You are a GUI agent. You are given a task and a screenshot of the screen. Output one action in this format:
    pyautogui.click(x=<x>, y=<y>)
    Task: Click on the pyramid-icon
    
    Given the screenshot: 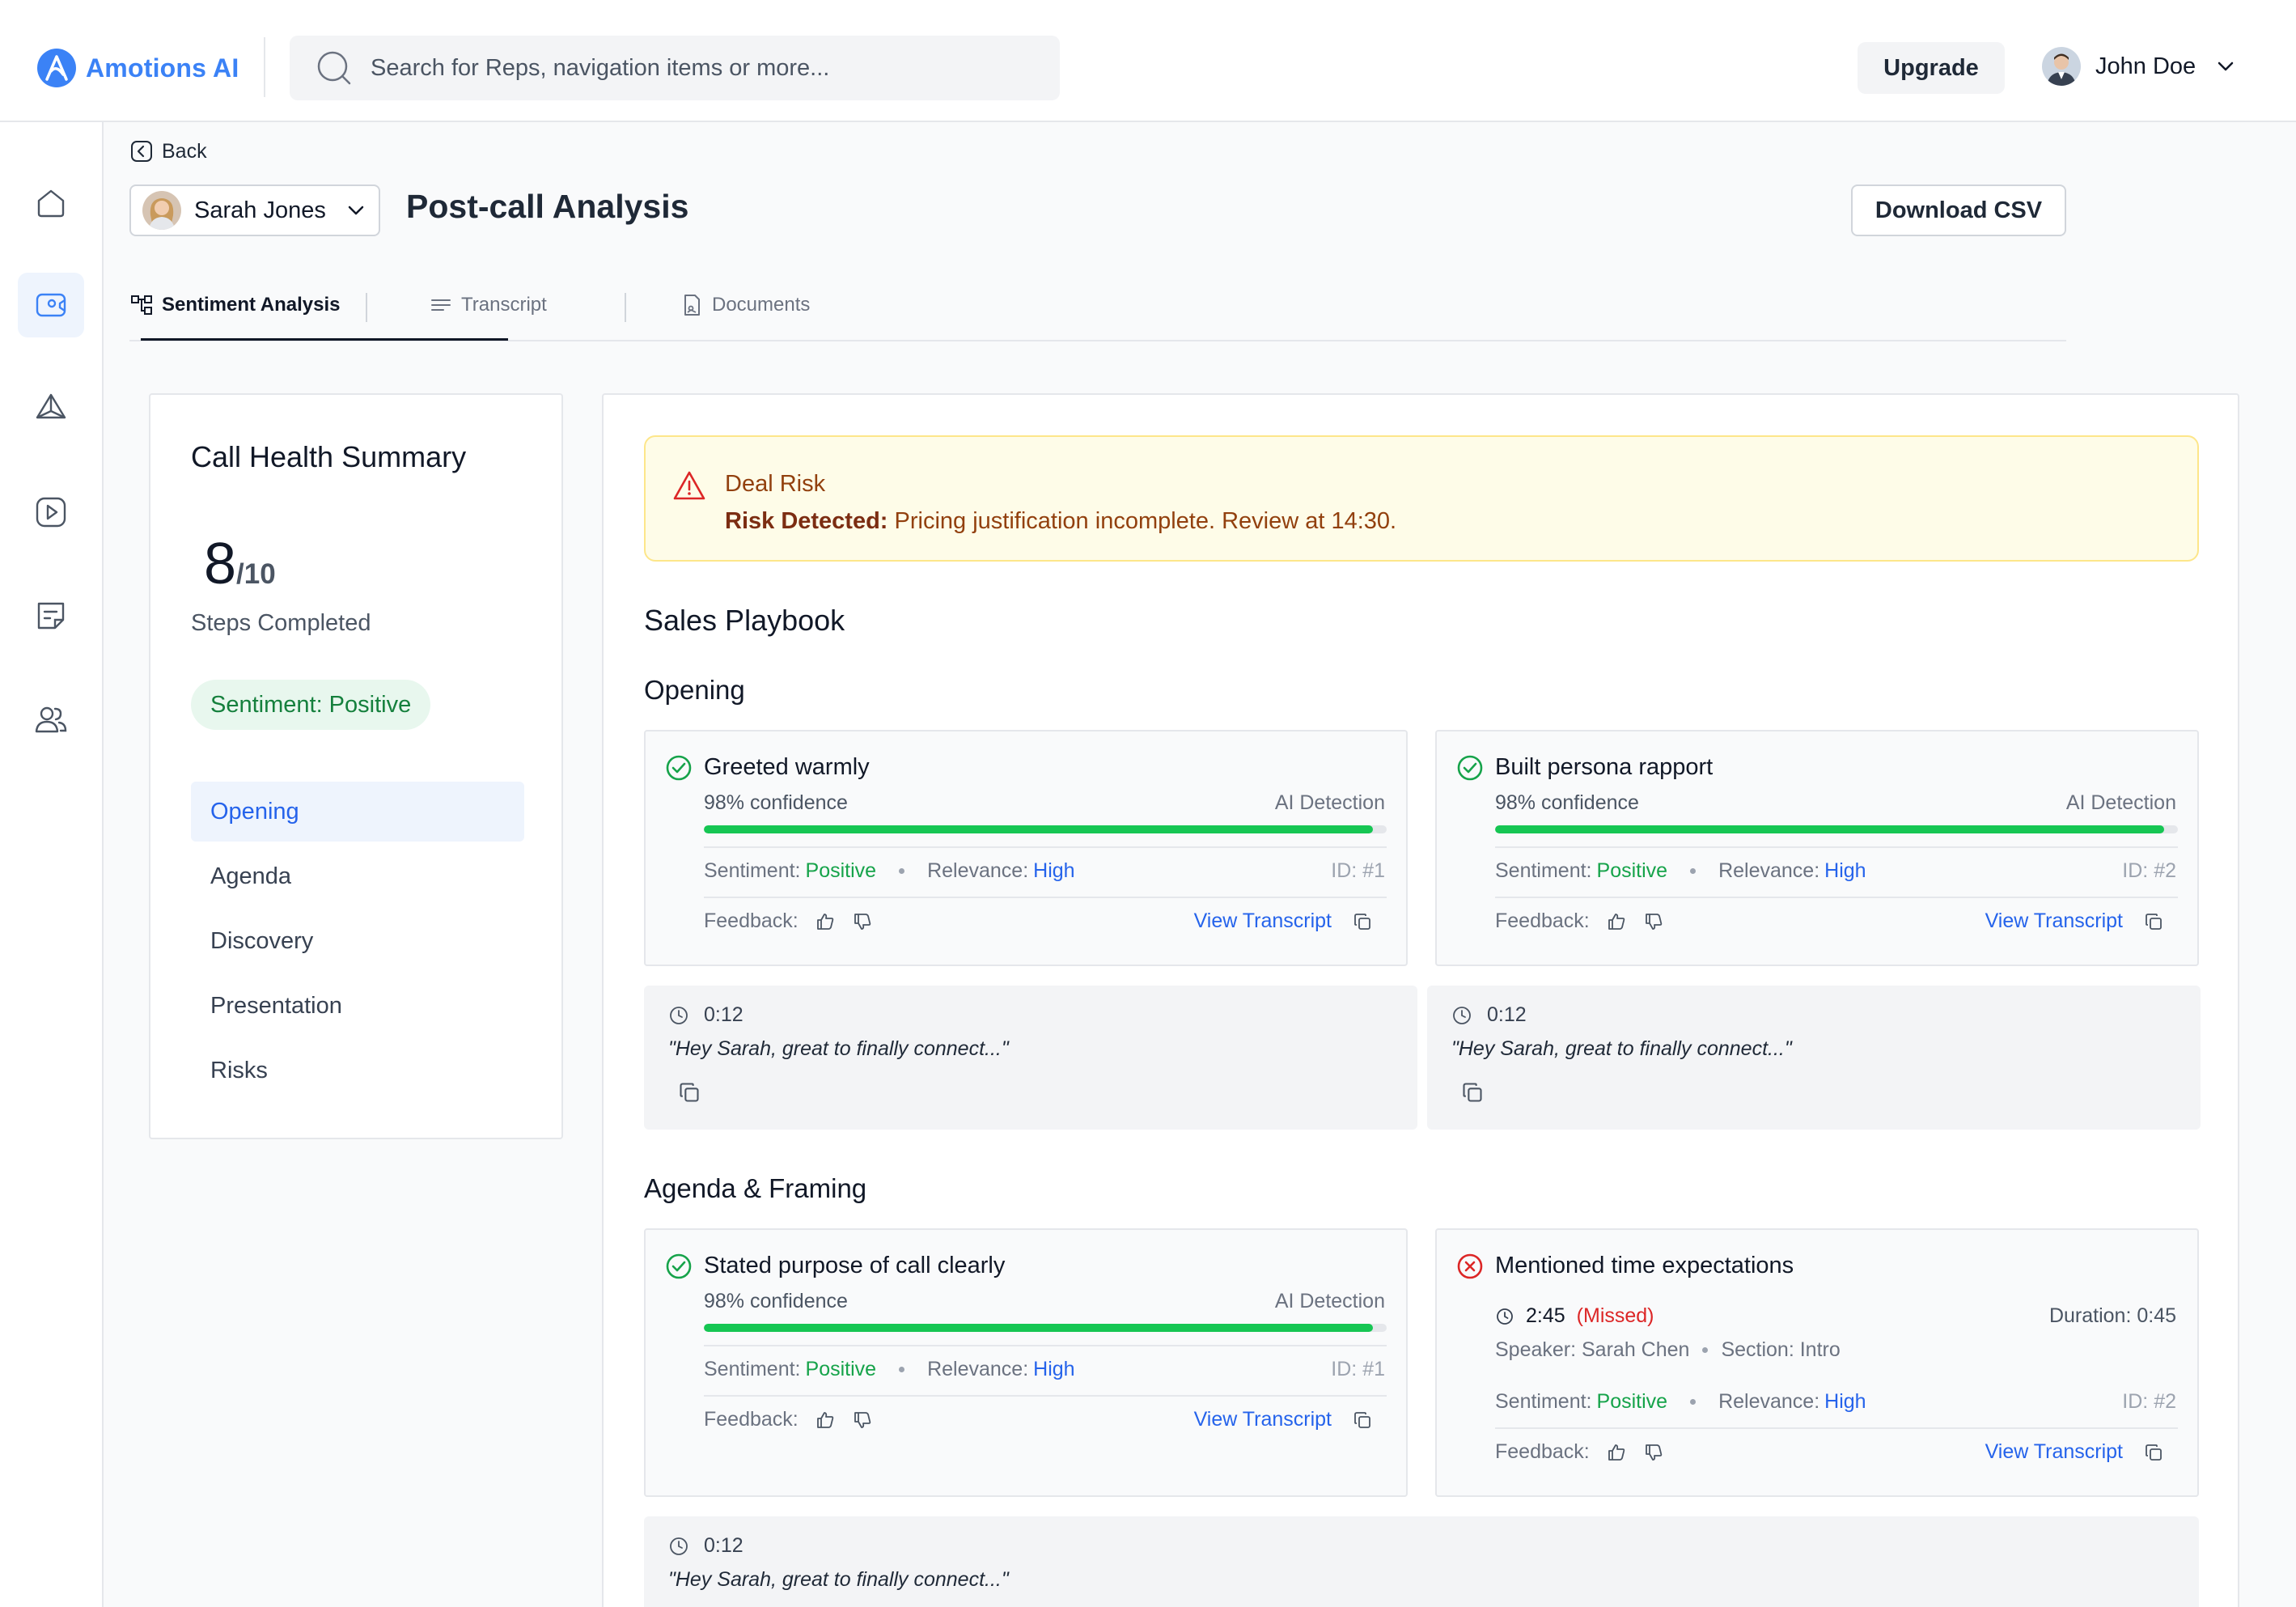 What is the action you would take?
    pyautogui.click(x=51, y=406)
    